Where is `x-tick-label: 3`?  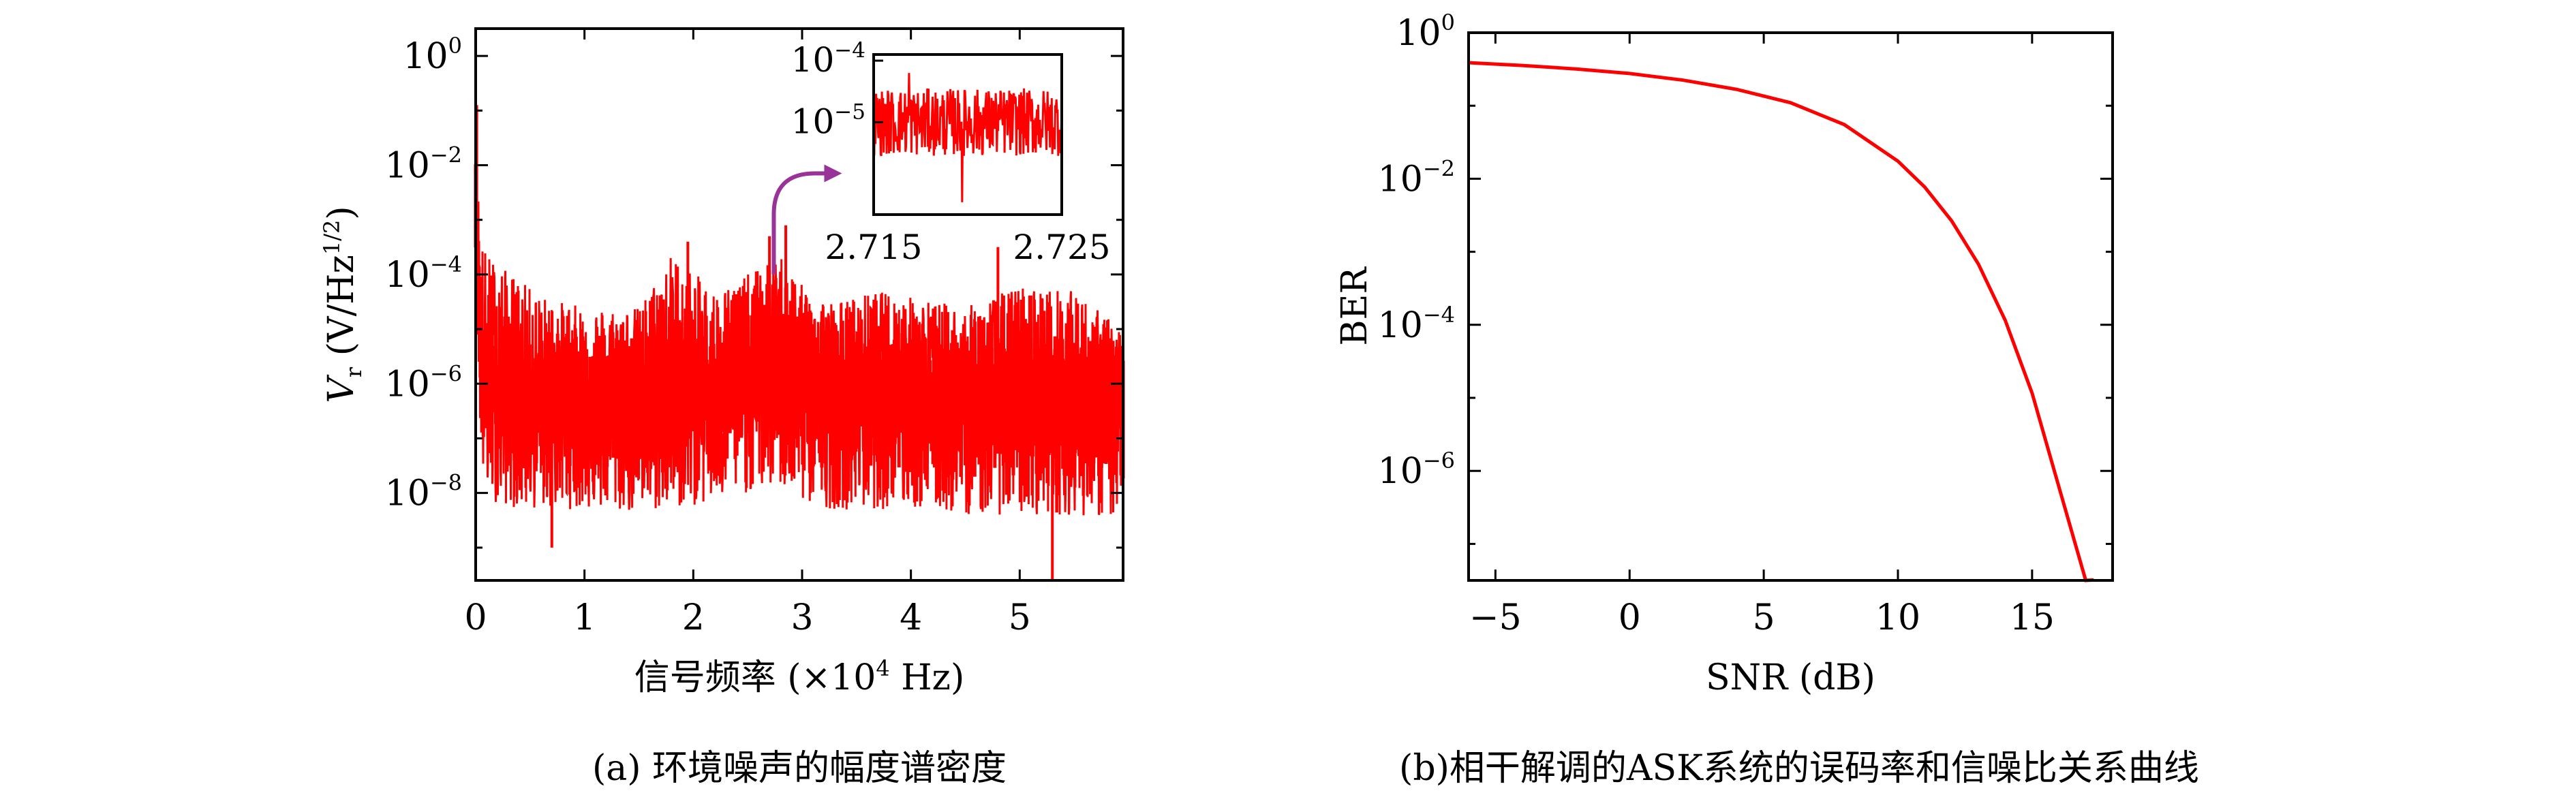 x-tick-label: 3 is located at coordinates (802, 617).